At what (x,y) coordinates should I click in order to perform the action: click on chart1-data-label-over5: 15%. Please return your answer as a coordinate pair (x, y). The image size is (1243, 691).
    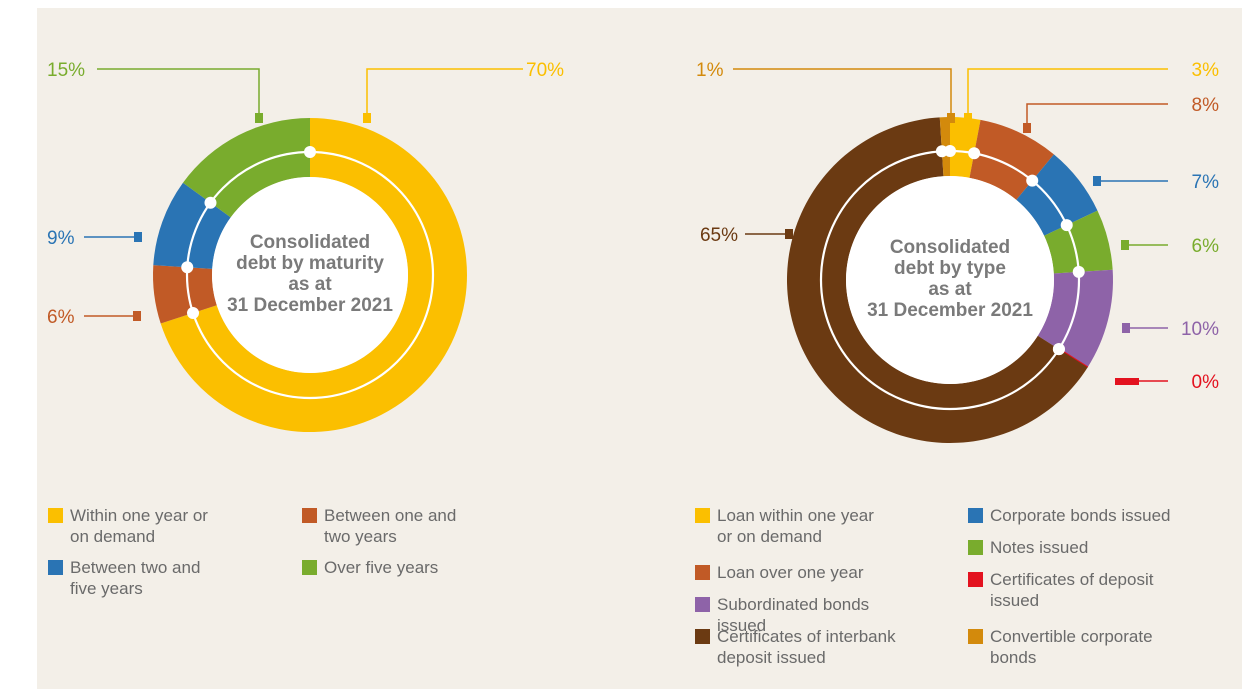
    Looking at the image, I should click on (66, 70).